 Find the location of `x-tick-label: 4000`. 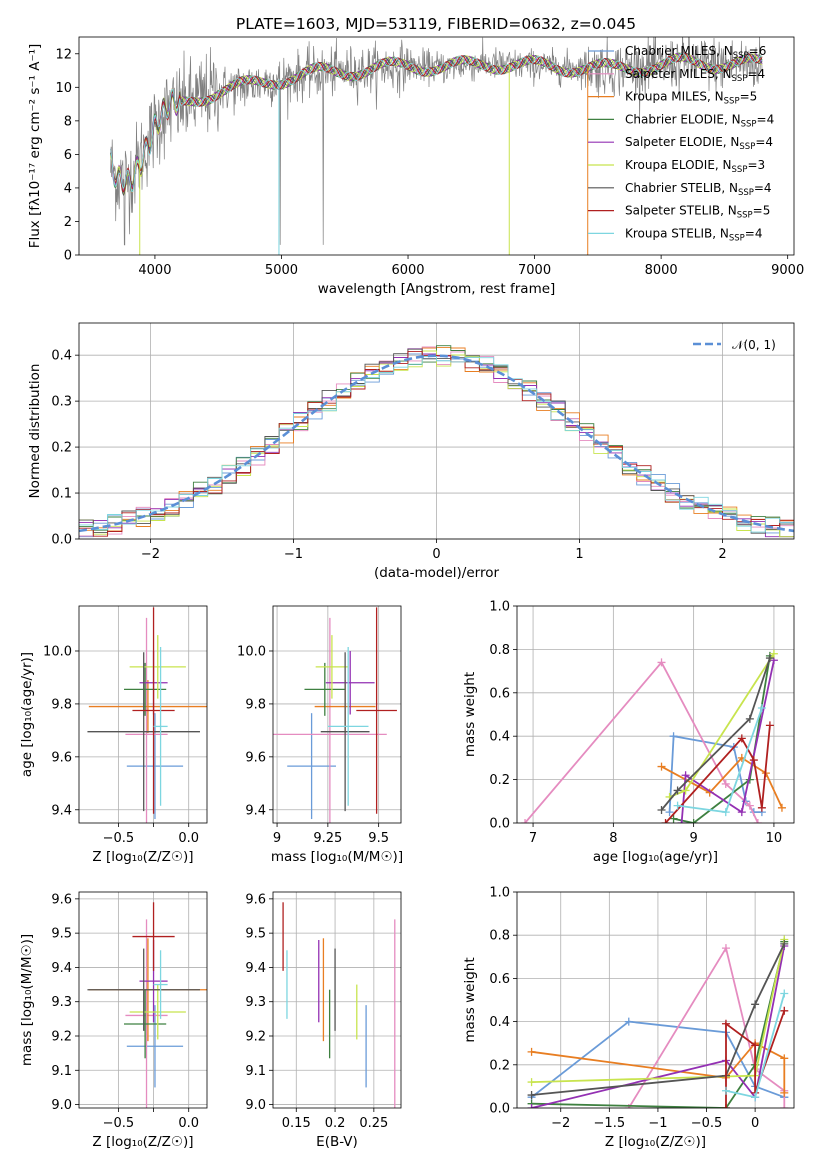

x-tick-label: 4000 is located at coordinates (154, 270).